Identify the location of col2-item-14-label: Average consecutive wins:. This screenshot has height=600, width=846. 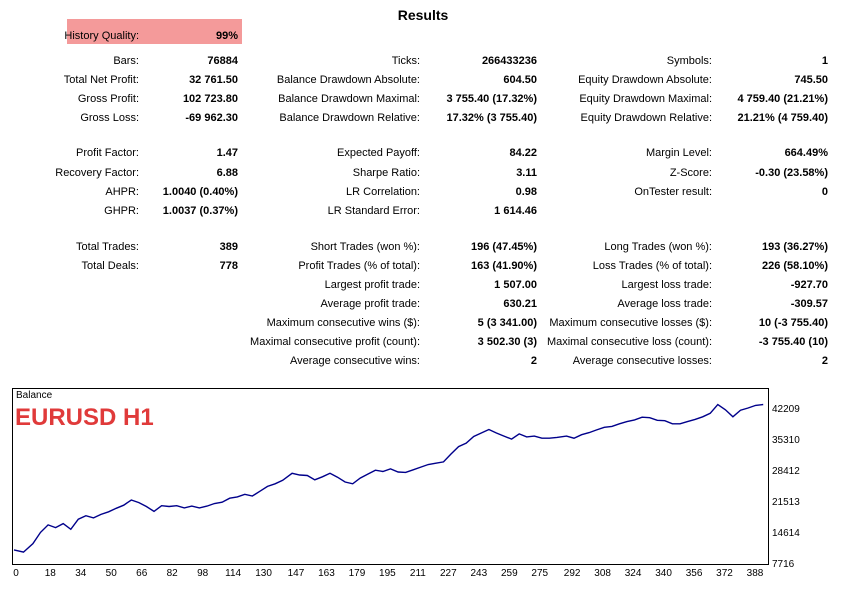
(354, 361).